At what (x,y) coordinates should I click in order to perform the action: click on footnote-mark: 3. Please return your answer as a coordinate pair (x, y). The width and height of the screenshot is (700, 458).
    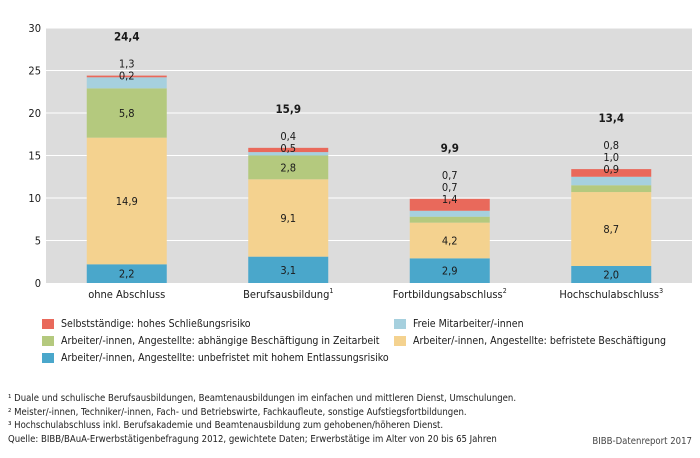
    Looking at the image, I should click on (661, 291).